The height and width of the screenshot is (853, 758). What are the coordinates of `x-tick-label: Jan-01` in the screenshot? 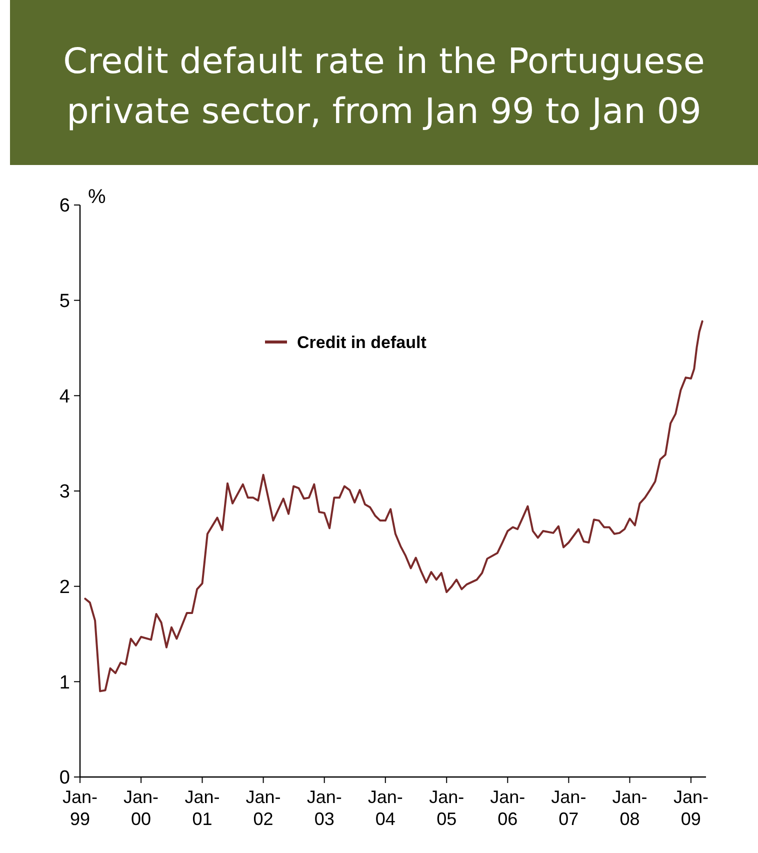 It's located at (202, 808).